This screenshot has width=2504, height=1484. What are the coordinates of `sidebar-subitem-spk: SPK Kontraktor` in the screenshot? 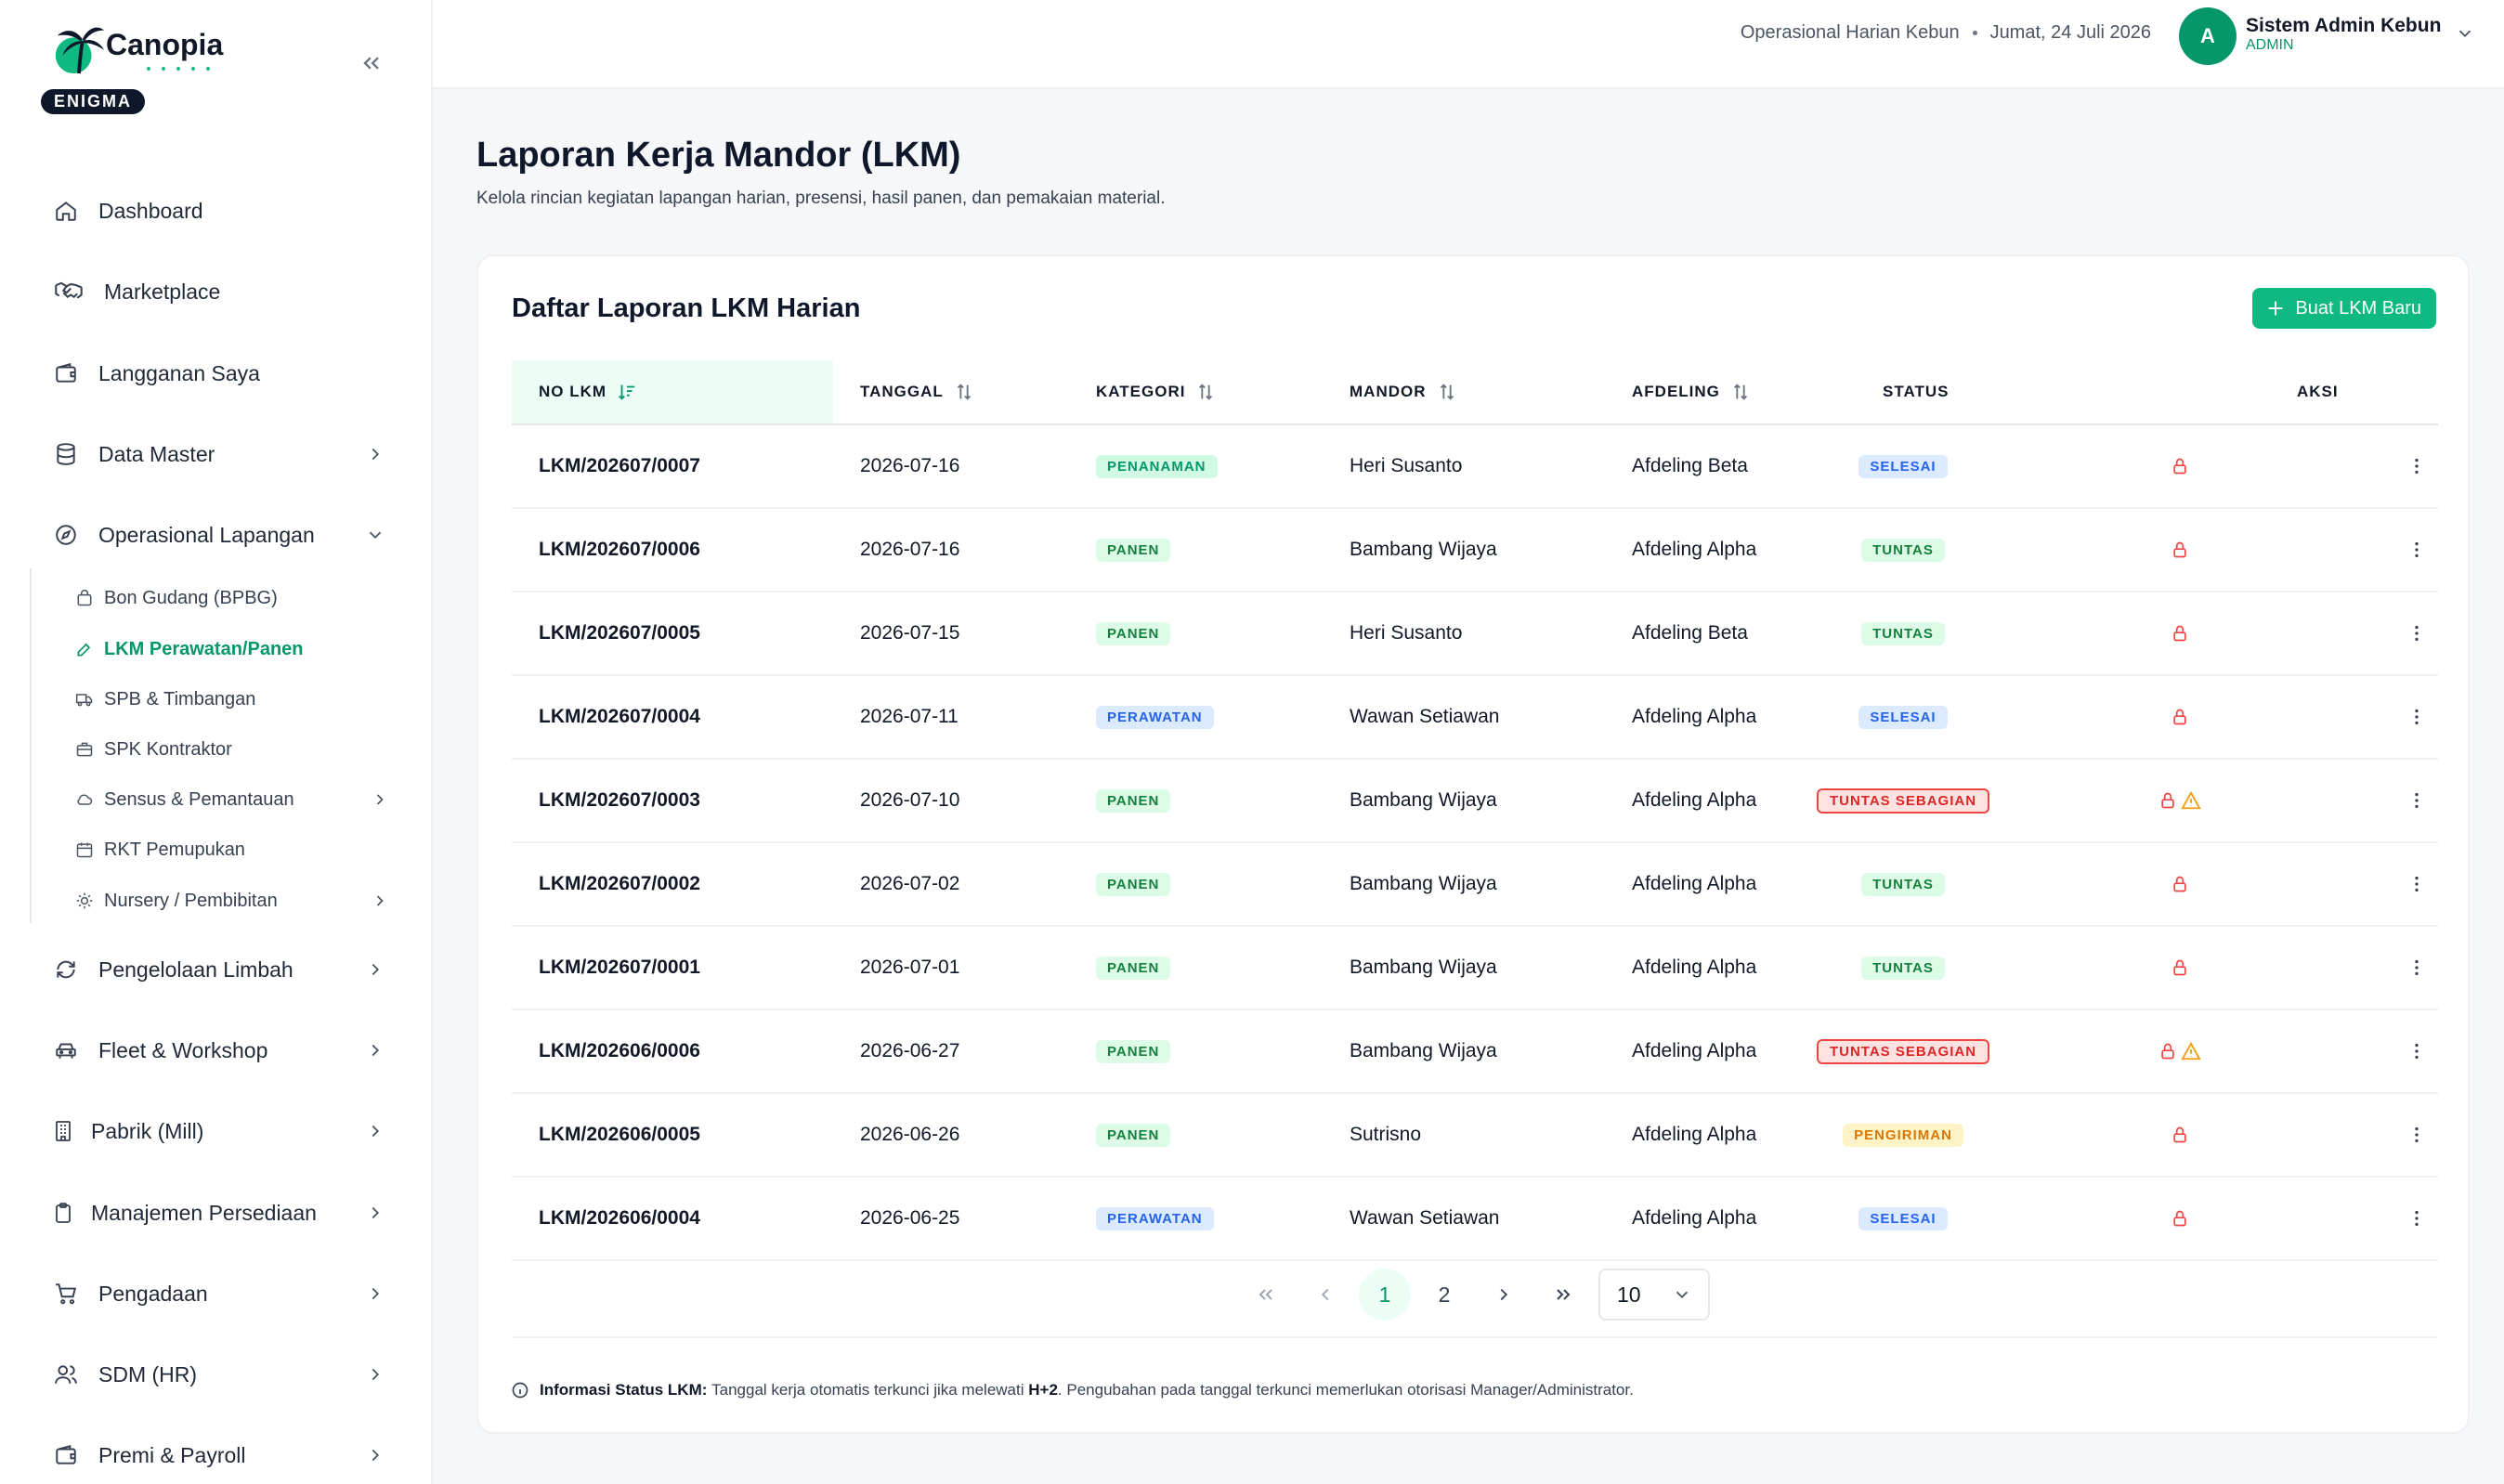 It's located at (232, 749).